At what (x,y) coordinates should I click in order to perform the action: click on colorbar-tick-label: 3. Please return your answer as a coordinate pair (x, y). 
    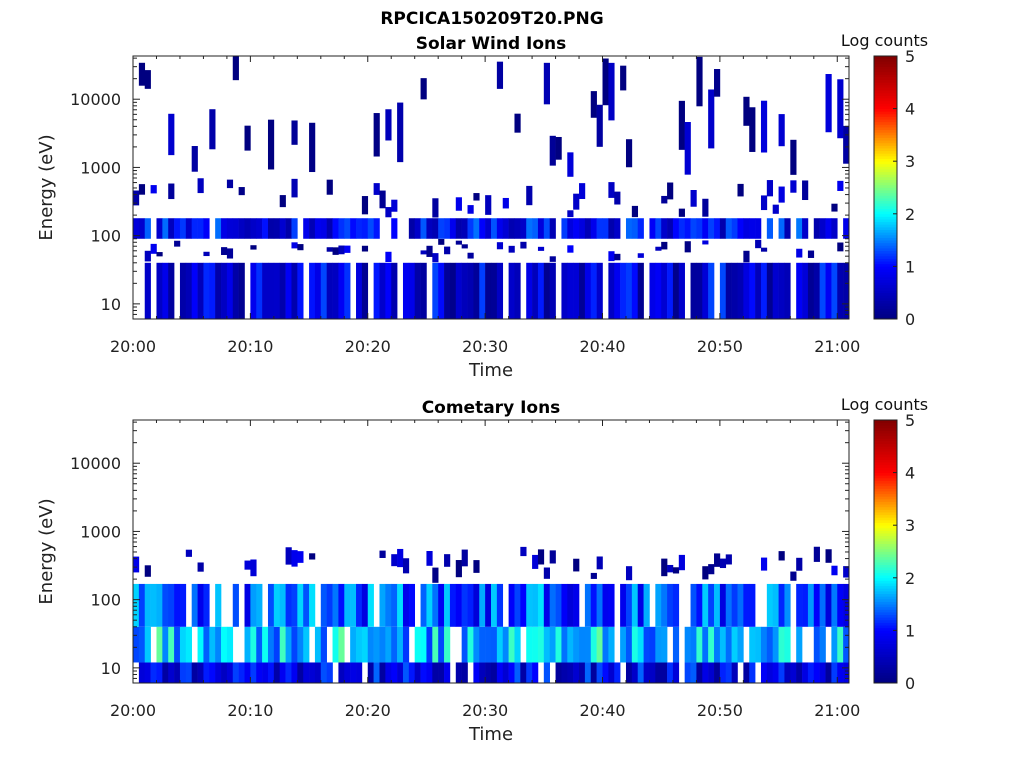
    Looking at the image, I should click on (910, 161).